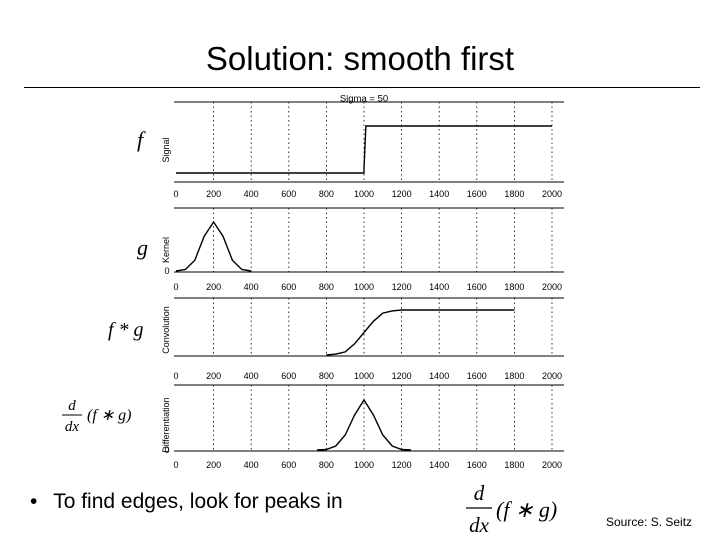 The width and height of the screenshot is (720, 540). What do you see at coordinates (439, 194) in the screenshot?
I see `panel-1-tick-label: 1400` at bounding box center [439, 194].